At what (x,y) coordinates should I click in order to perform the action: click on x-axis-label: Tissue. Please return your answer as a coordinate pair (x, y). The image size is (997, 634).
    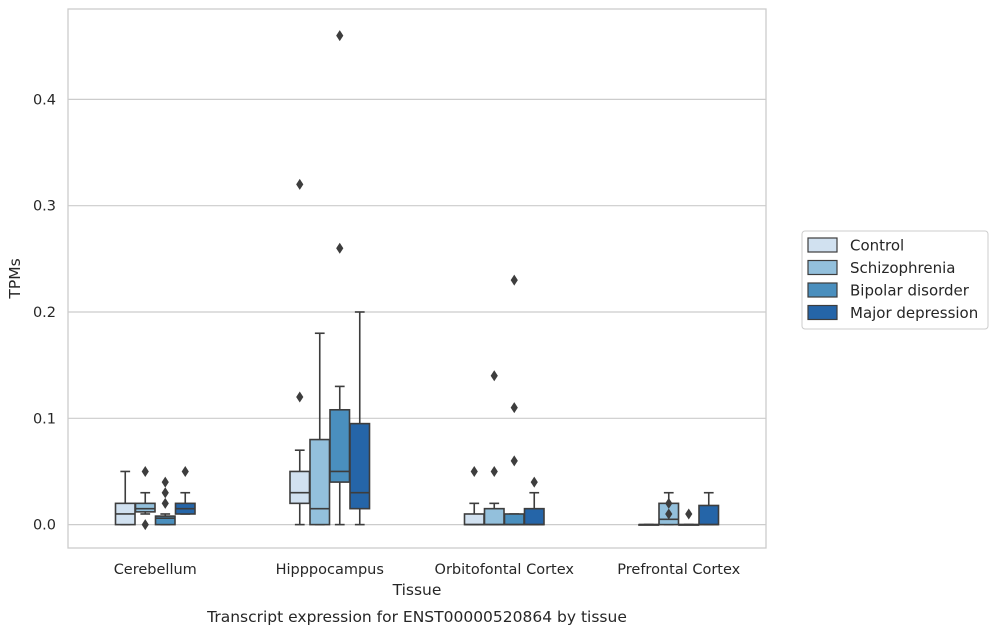
    Looking at the image, I should click on (417, 590).